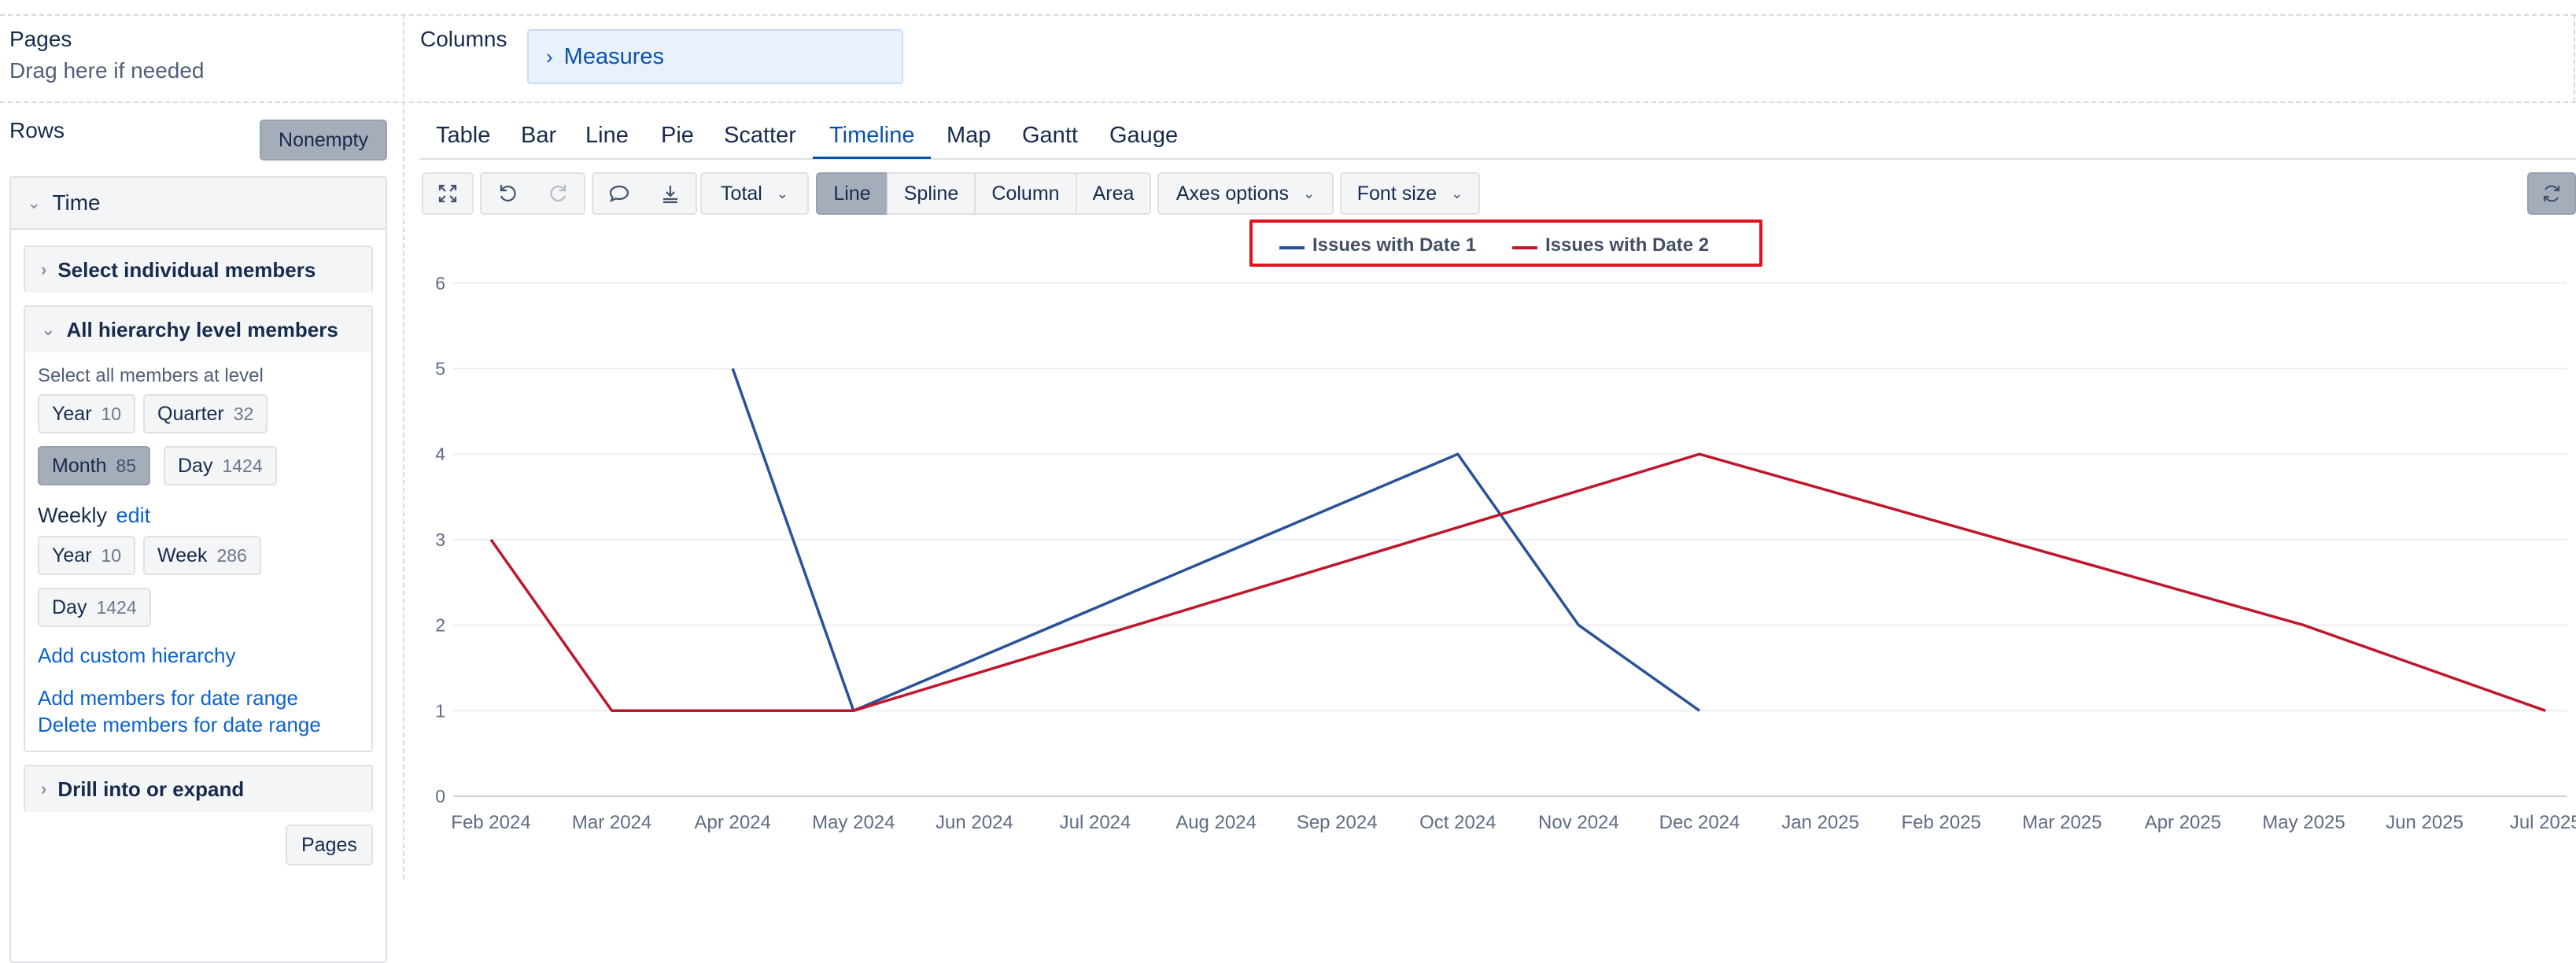 The image size is (2576, 963). I want to click on x-tick-label: Dec 2024, so click(1700, 822).